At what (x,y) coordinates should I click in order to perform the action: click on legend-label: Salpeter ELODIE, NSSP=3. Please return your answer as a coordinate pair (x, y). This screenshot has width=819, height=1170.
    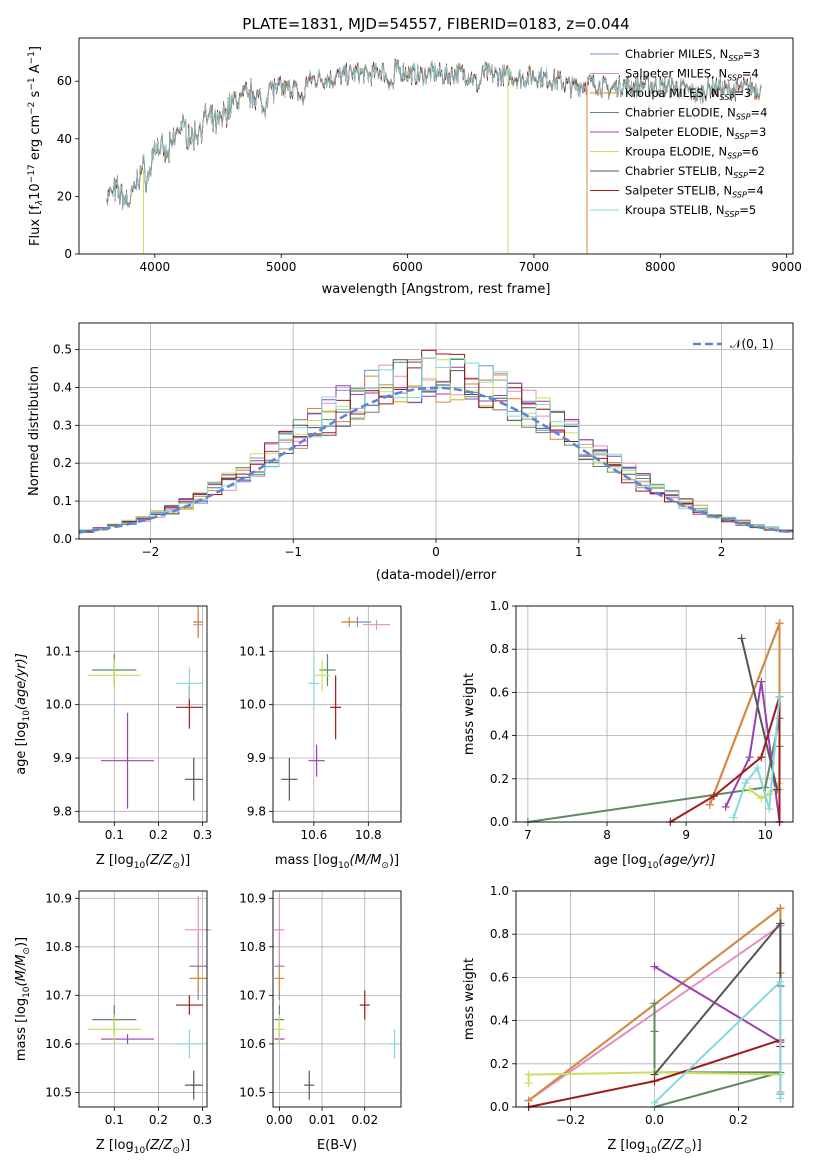
    Looking at the image, I should click on (695, 133).